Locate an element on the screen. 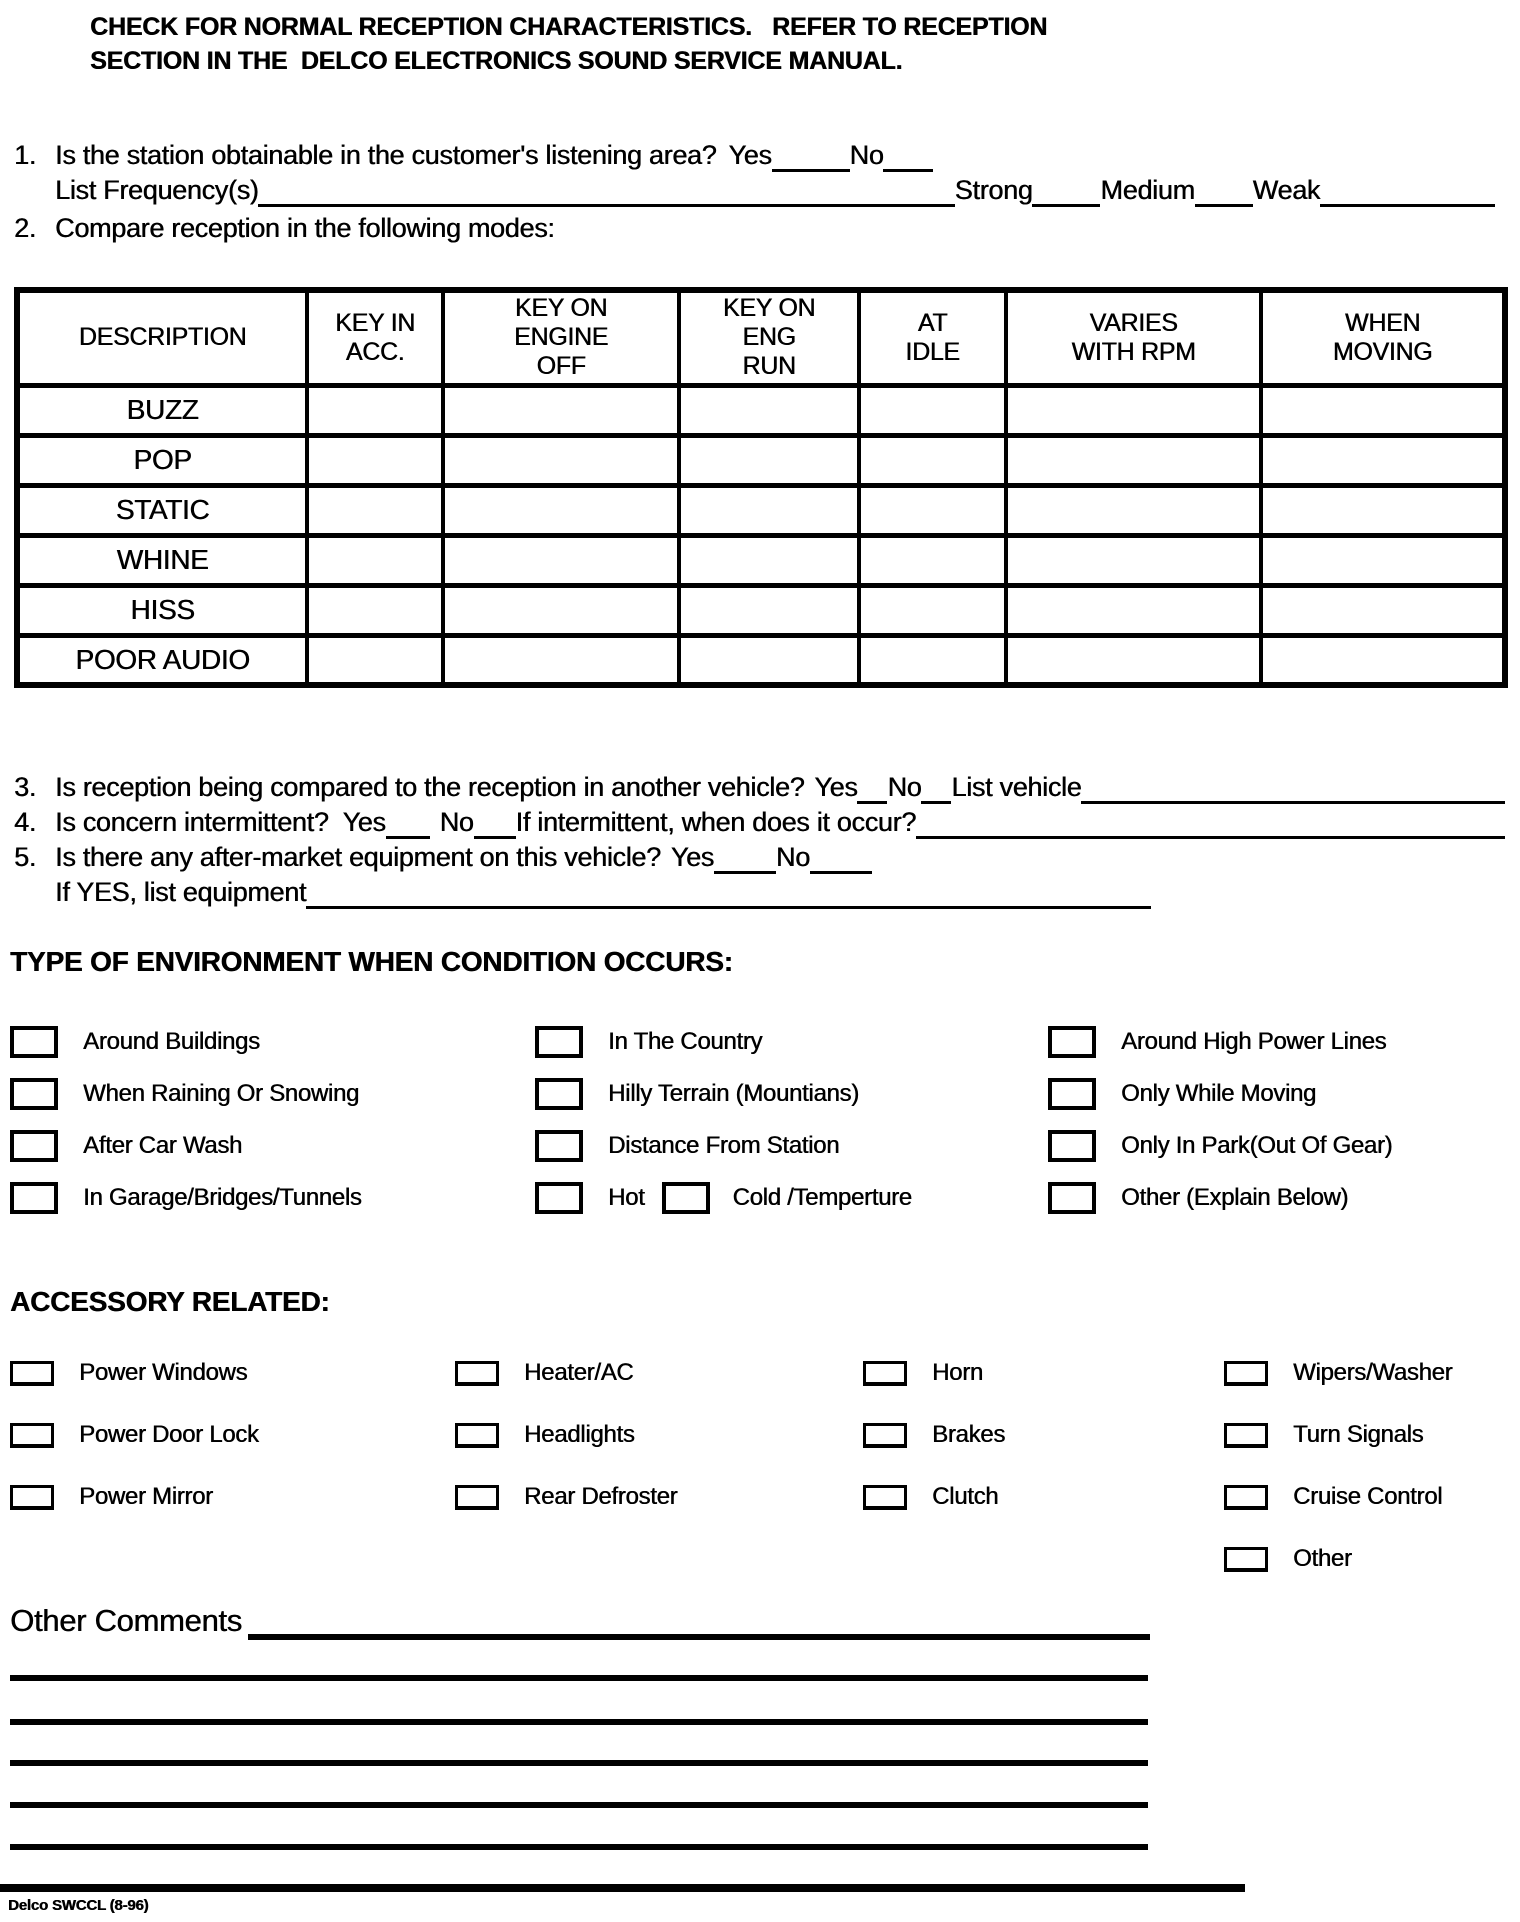 This screenshot has width=1520, height=1922. comments-blank is located at coordinates (698, 1624).